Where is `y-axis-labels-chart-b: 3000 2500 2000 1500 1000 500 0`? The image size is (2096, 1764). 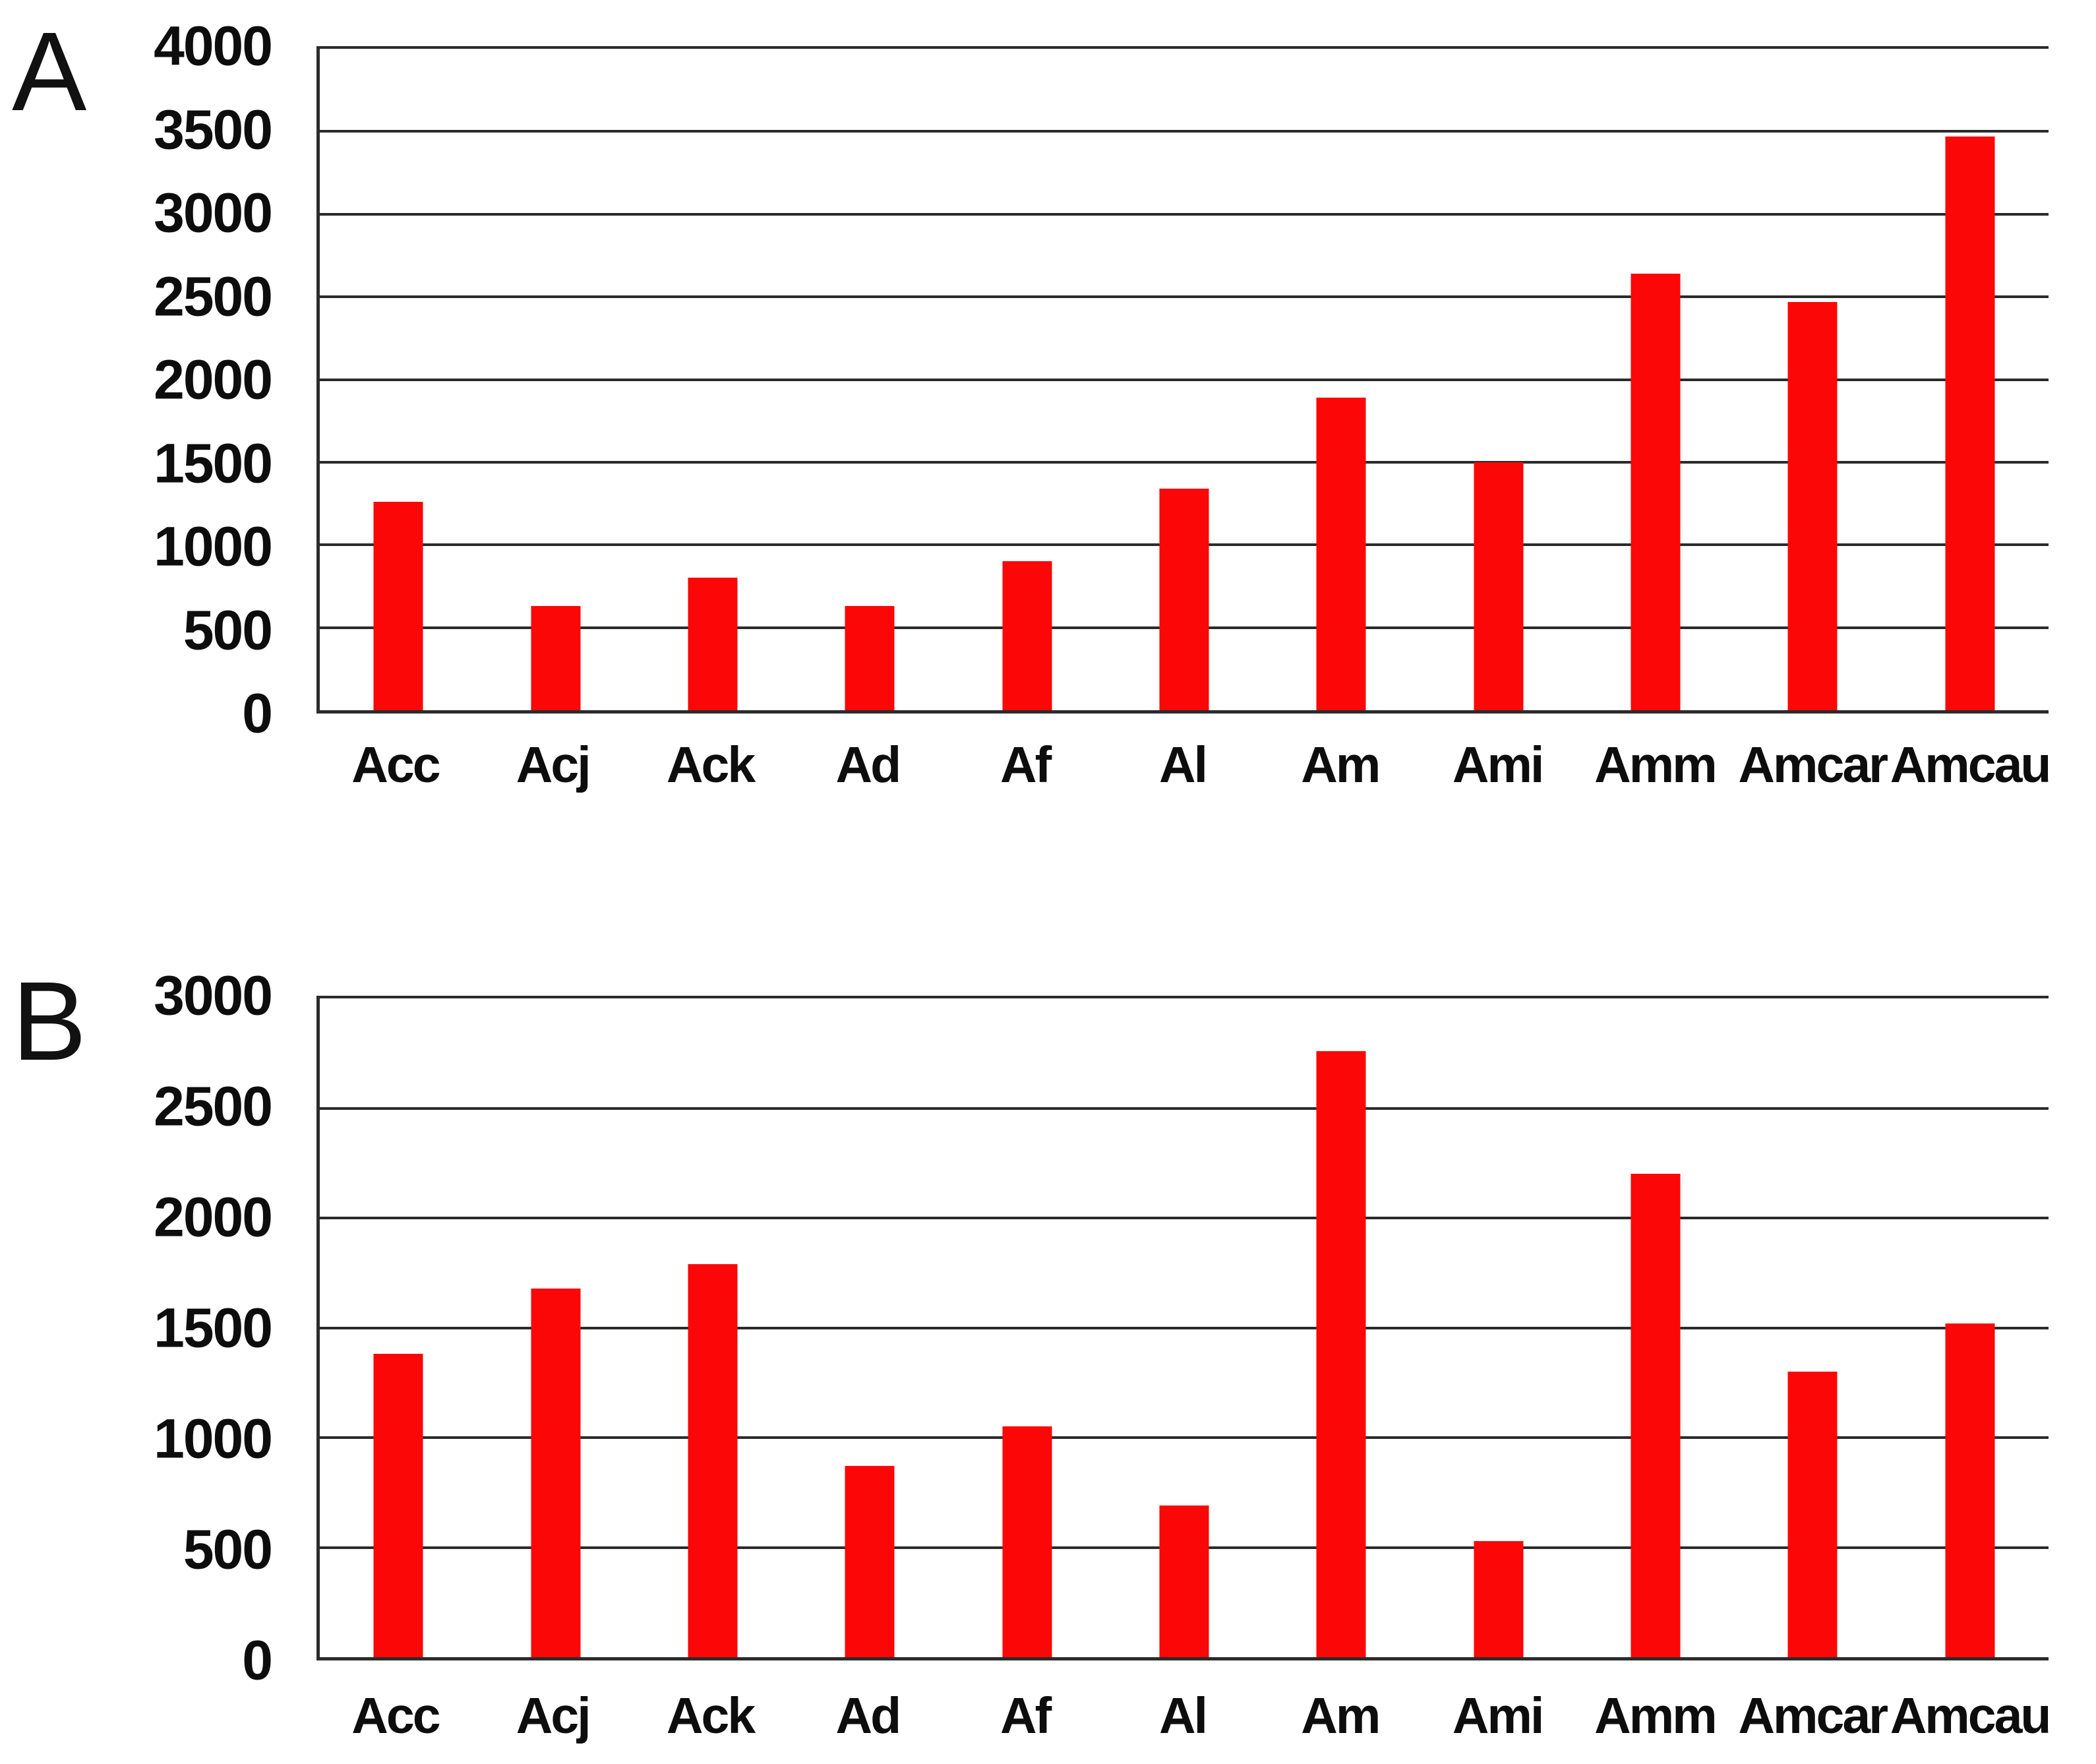
y-axis-labels-chart-b: 3000 2500 2000 1500 1000 500 0 is located at coordinates (174, 1328).